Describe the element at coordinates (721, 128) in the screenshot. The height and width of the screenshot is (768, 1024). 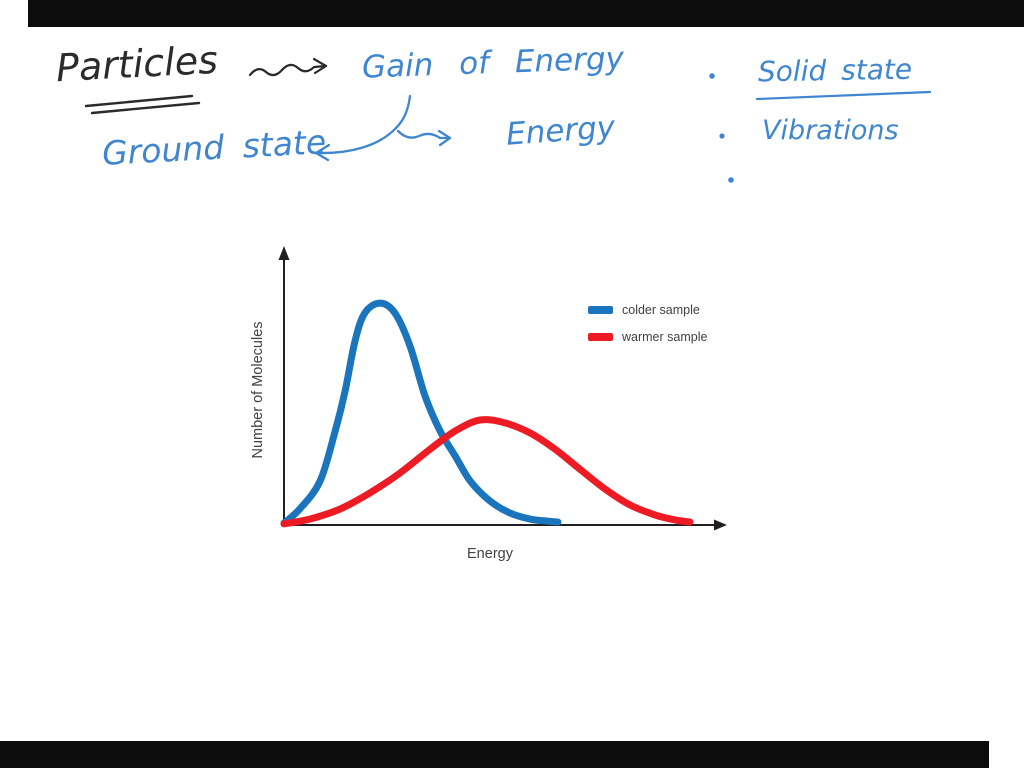
I see `bullet-dots` at that location.